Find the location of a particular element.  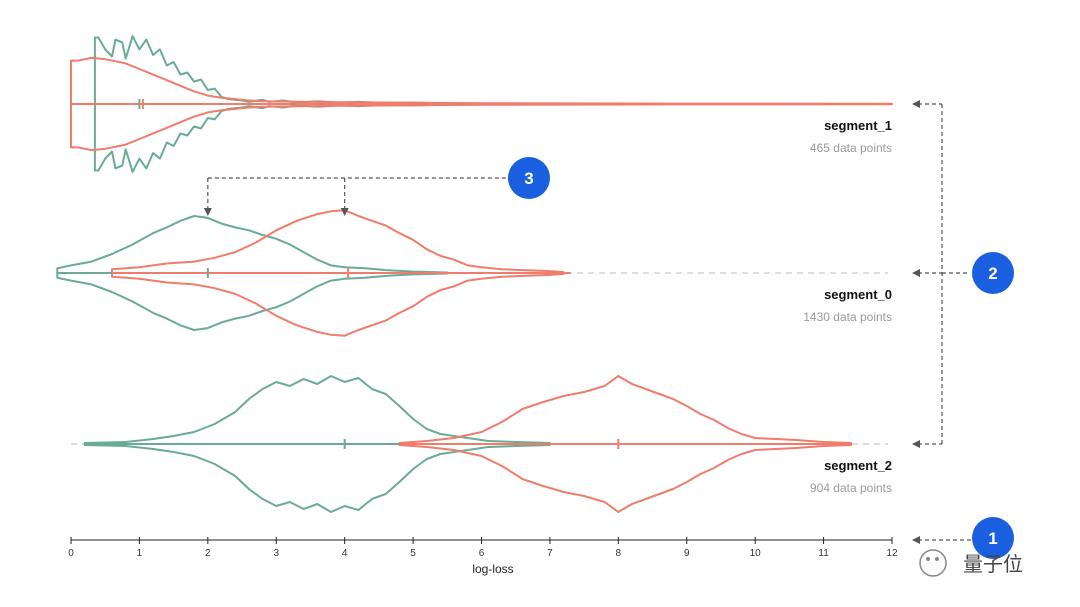

annotation-badge-label: 3 is located at coordinates (528, 178).